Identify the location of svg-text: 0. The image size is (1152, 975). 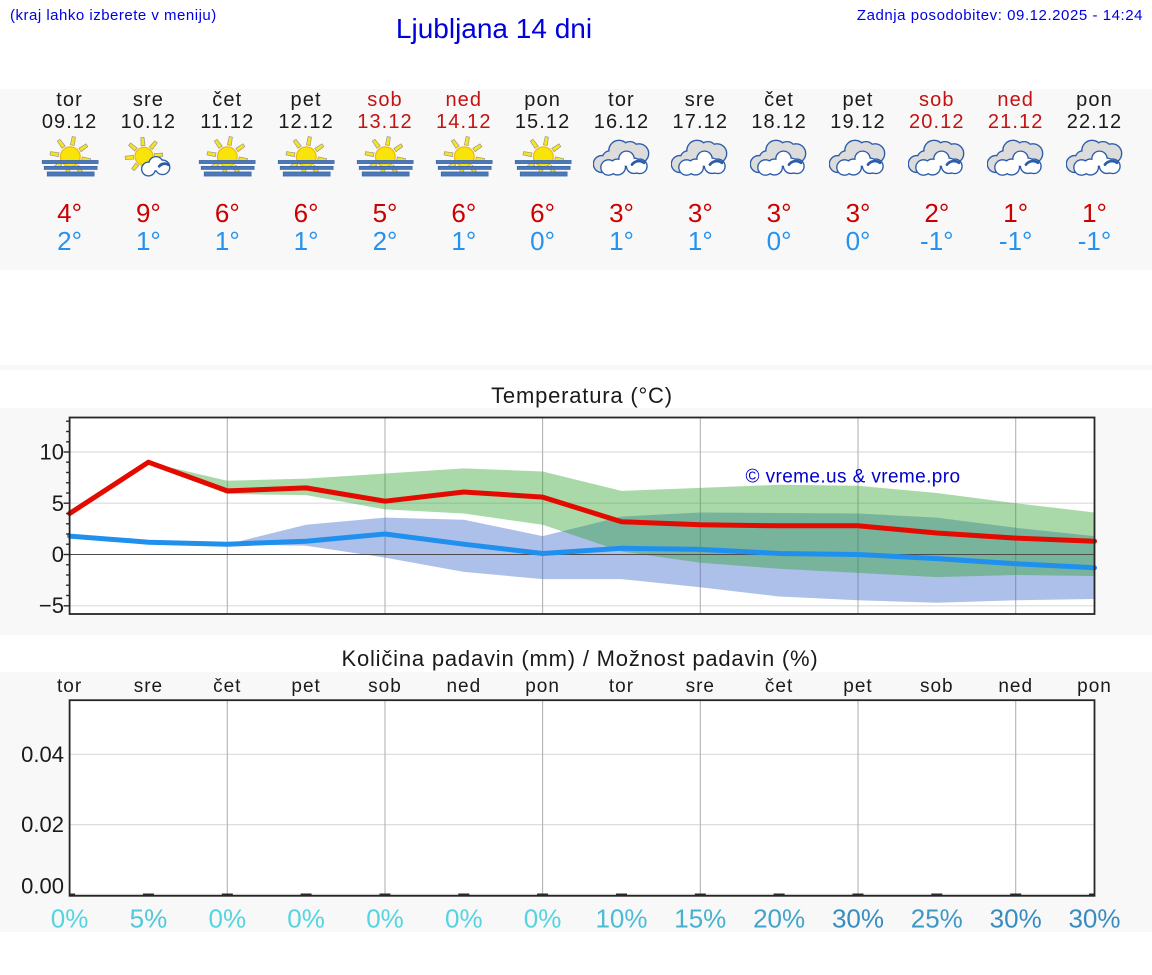
(58, 554).